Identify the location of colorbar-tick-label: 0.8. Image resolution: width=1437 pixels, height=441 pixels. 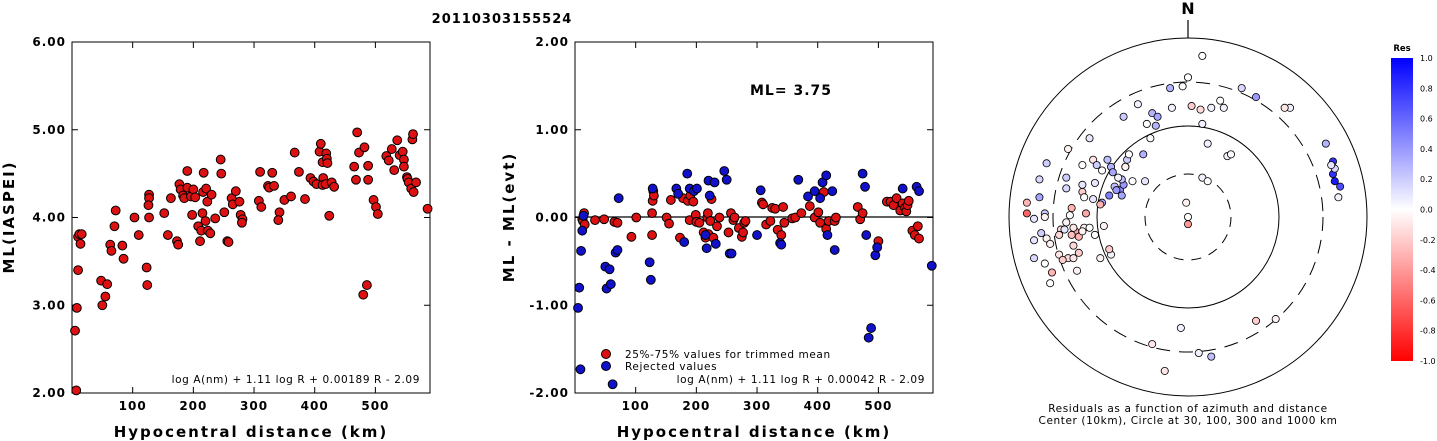
(1426, 88).